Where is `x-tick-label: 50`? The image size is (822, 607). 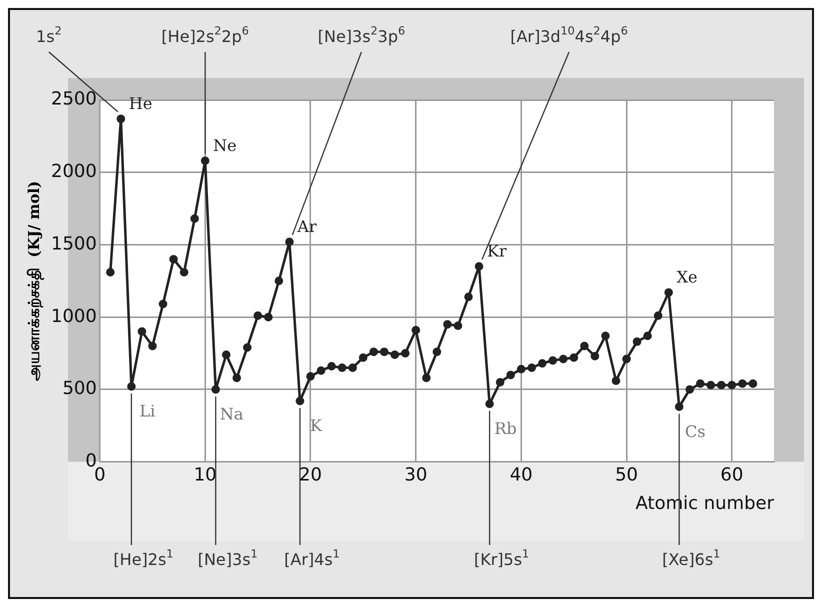
x-tick-label: 50 is located at coordinates (626, 475).